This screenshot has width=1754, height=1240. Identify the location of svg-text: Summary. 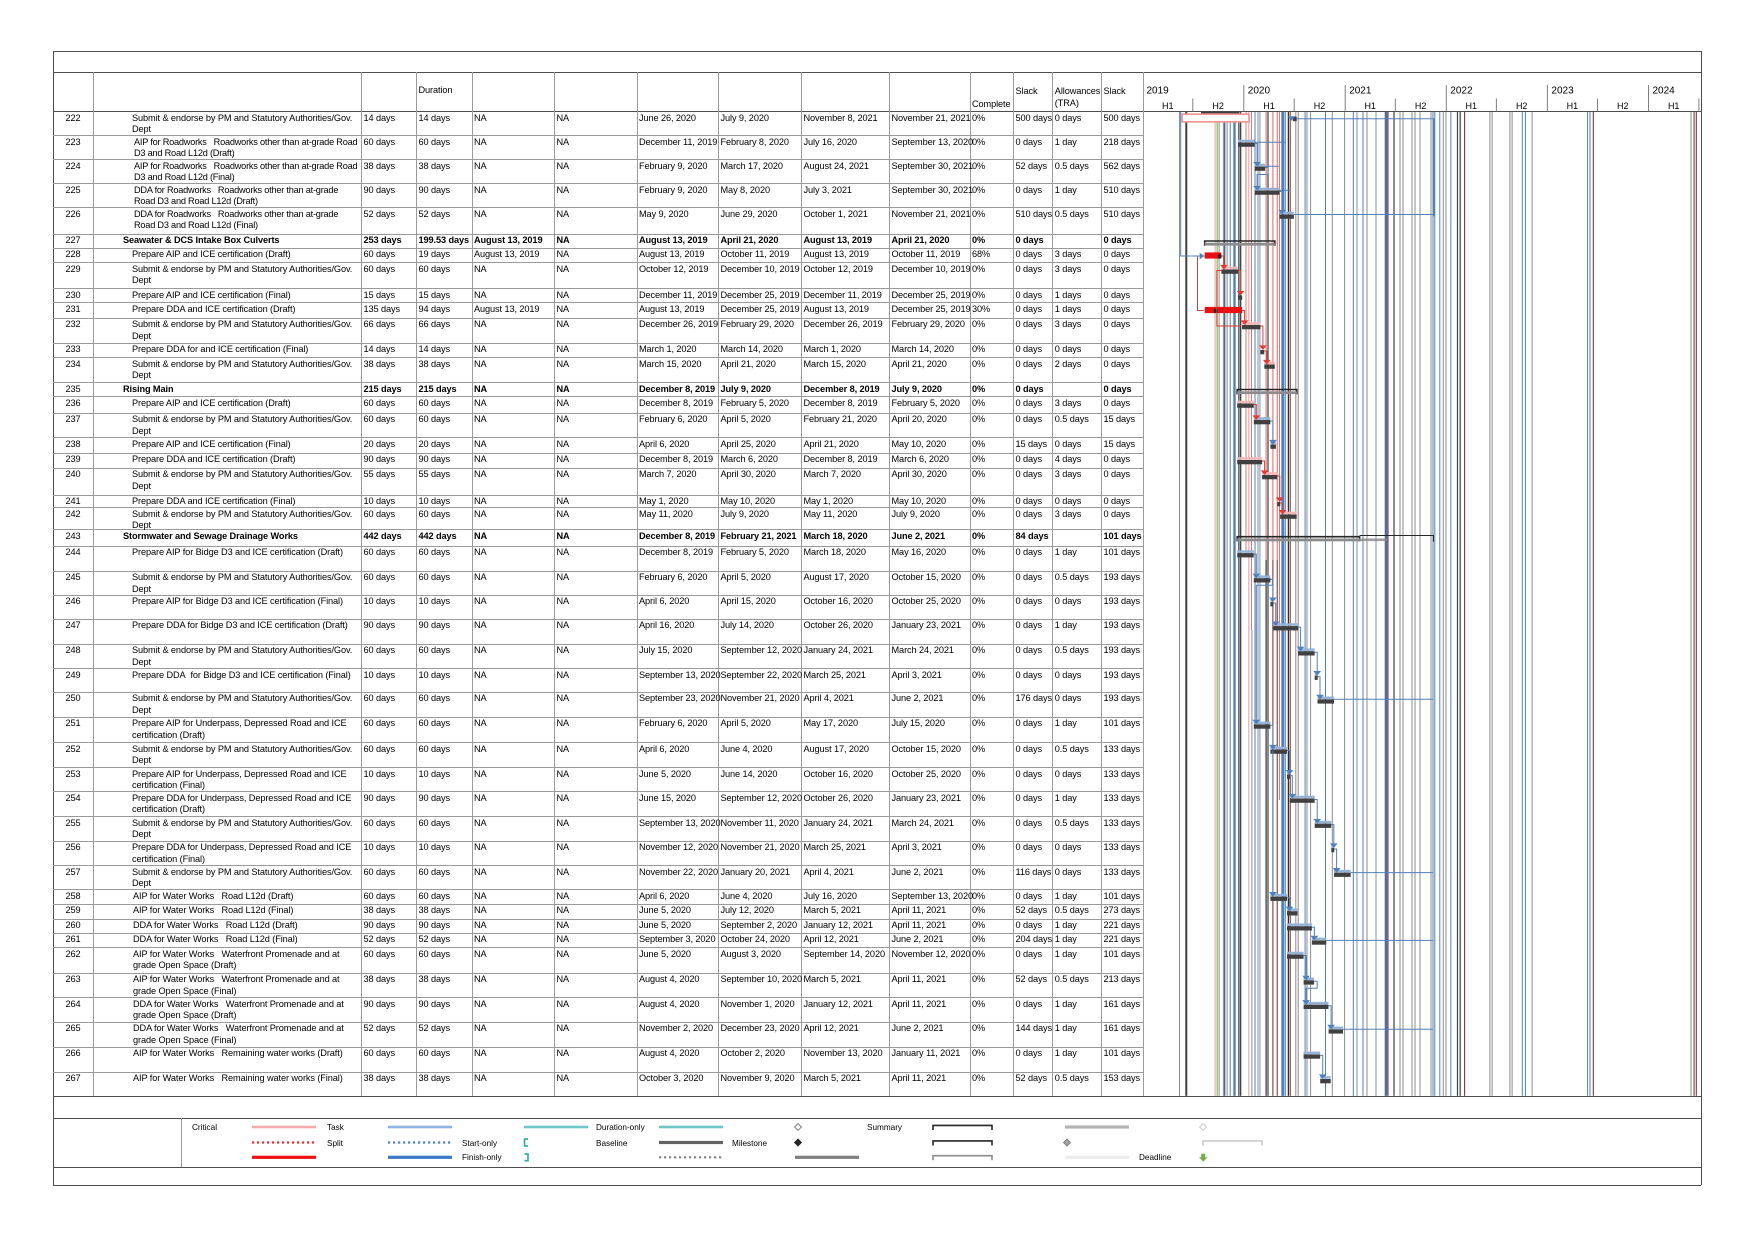
(885, 1127).